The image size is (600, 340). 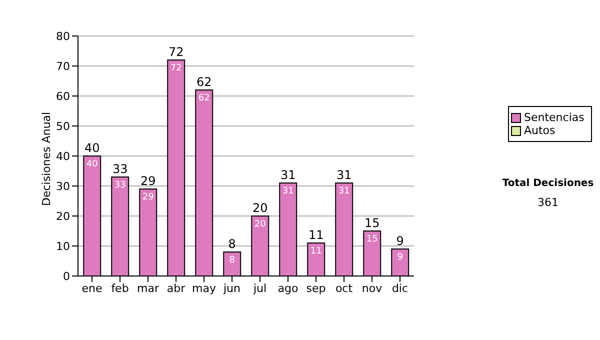 I want to click on total-label: 11, so click(x=316, y=235).